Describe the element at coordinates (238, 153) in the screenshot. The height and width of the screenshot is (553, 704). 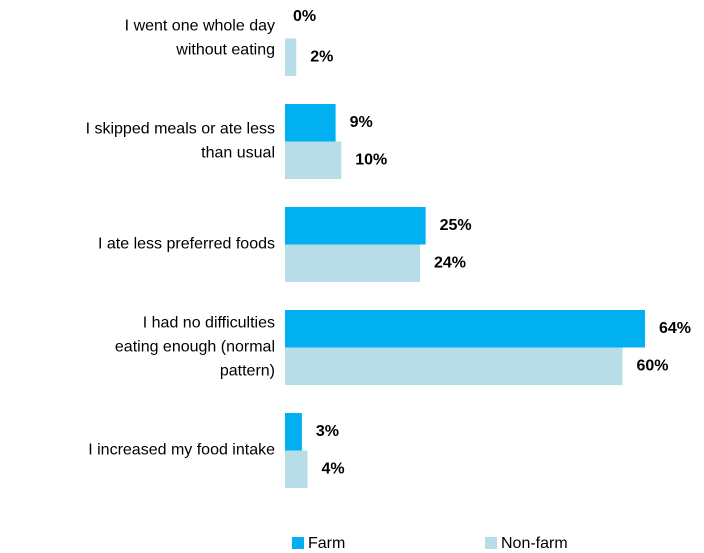
I see `category-label: than usual` at that location.